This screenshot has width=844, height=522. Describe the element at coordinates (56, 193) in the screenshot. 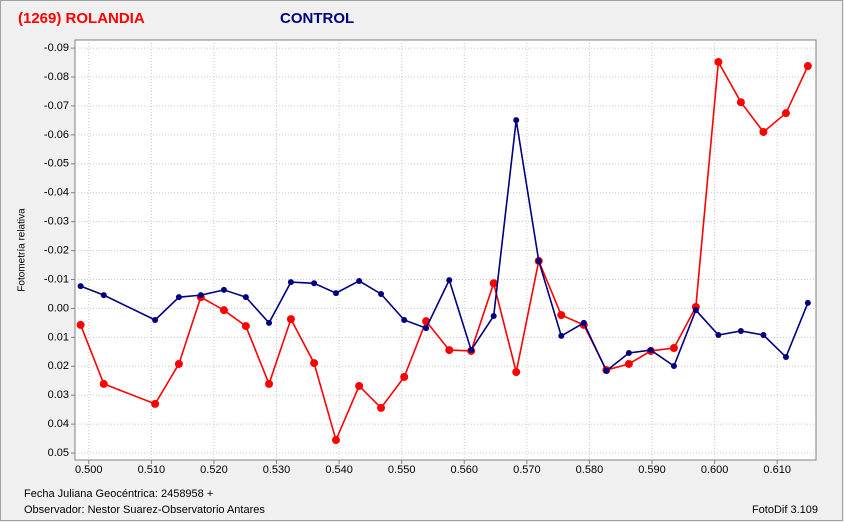

I see `y-tick-label: -0.04` at that location.